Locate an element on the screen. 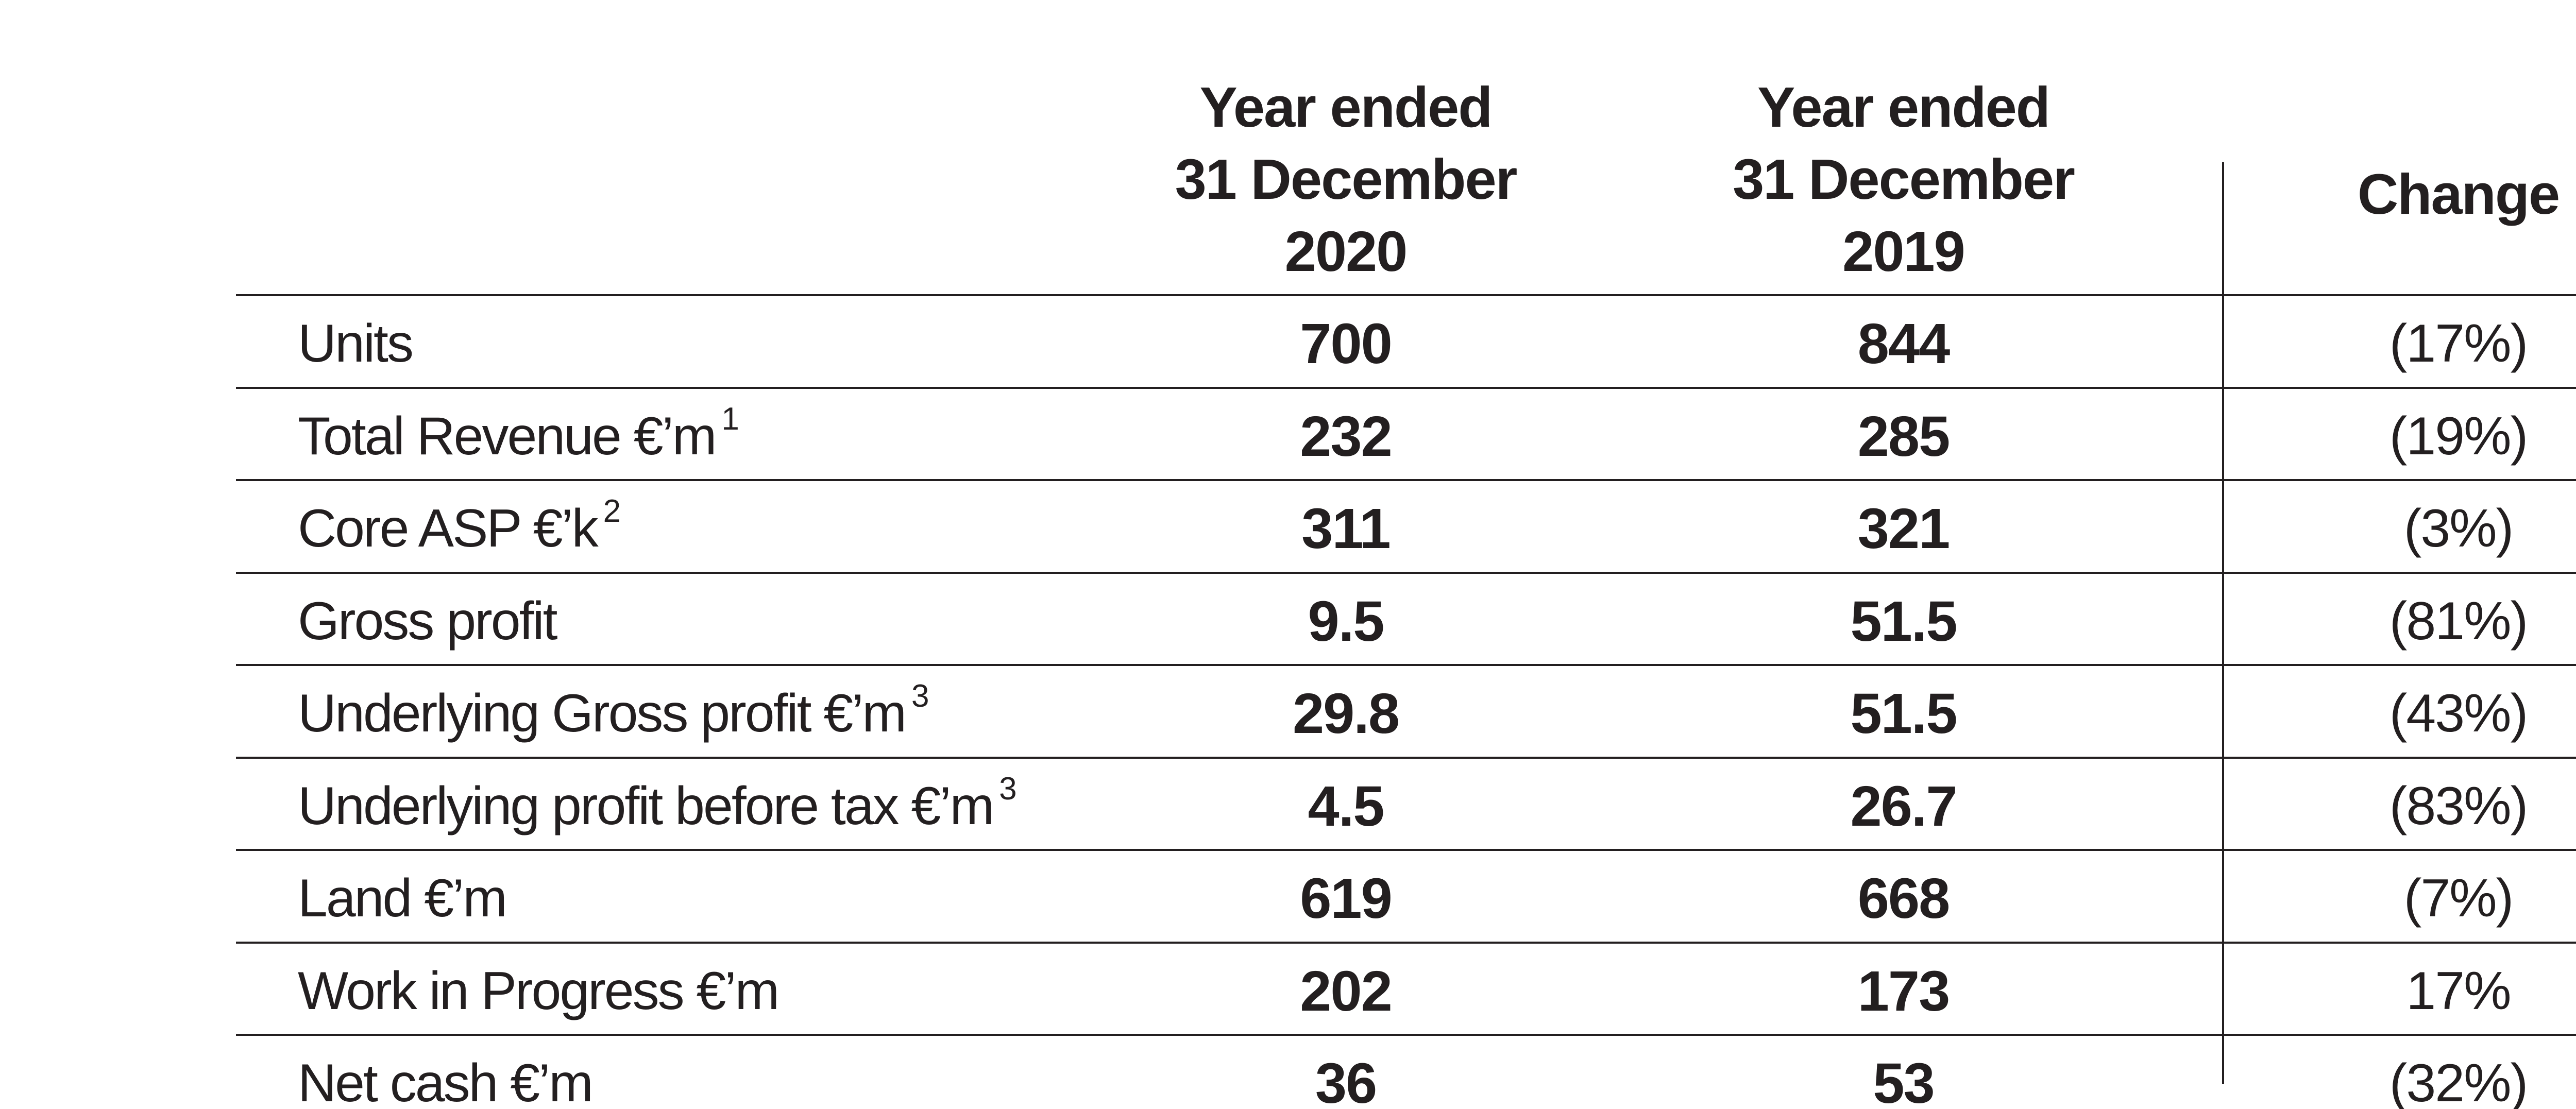 The image size is (2576, 1109). column-header-2019-text: Year ended 31 December 2019 is located at coordinates (1903, 180).